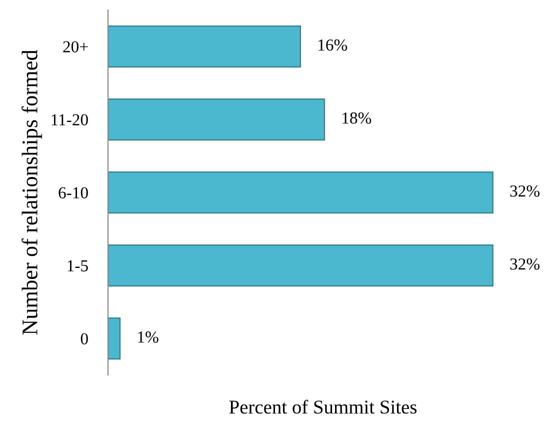  I want to click on data-label: 18%, so click(357, 118).